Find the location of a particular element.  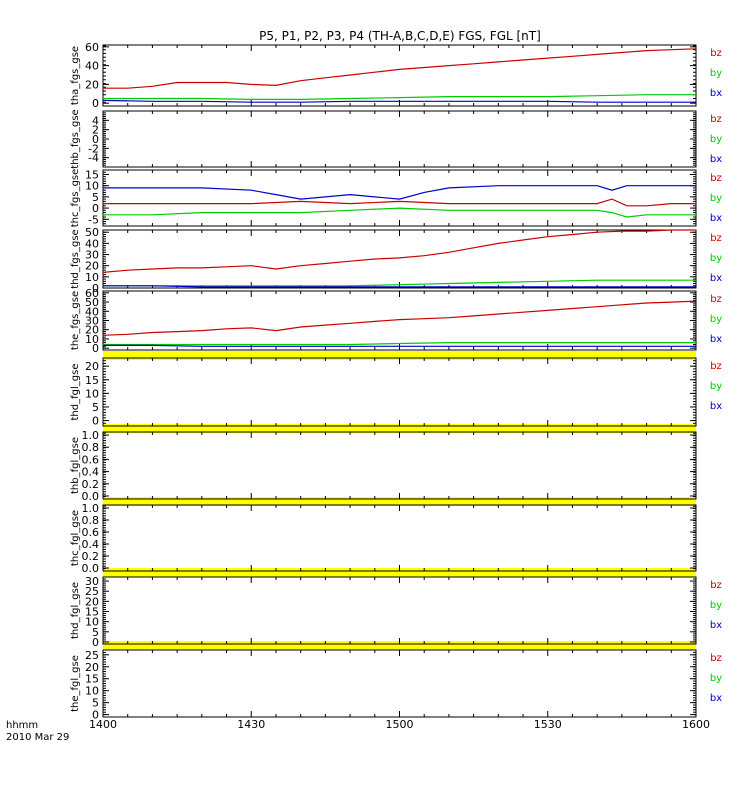

panel-ylabel: thb_fgs_gse is located at coordinates (75, 138).